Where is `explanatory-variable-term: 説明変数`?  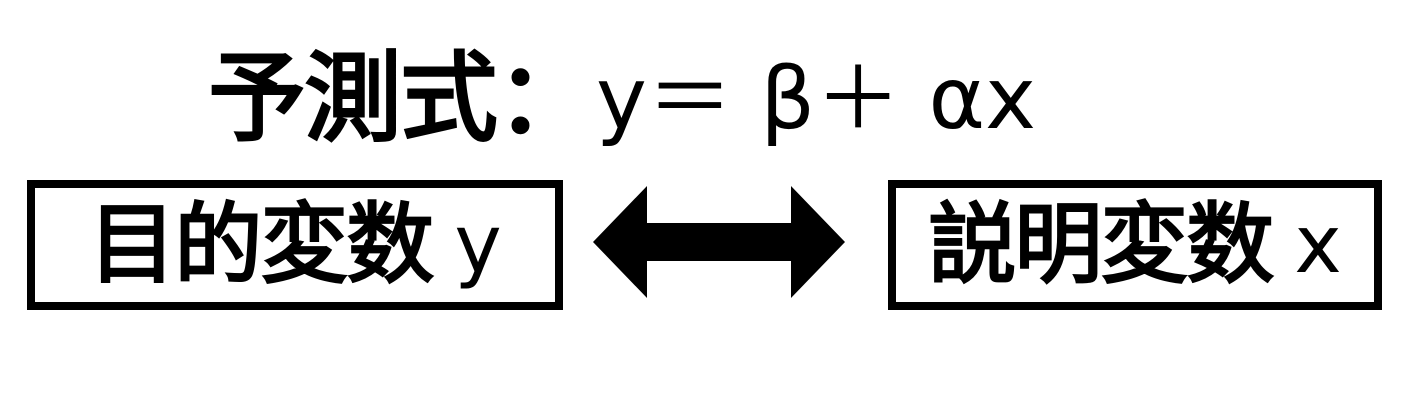
explanatory-variable-term: 説明変数 is located at coordinates (1101, 244).